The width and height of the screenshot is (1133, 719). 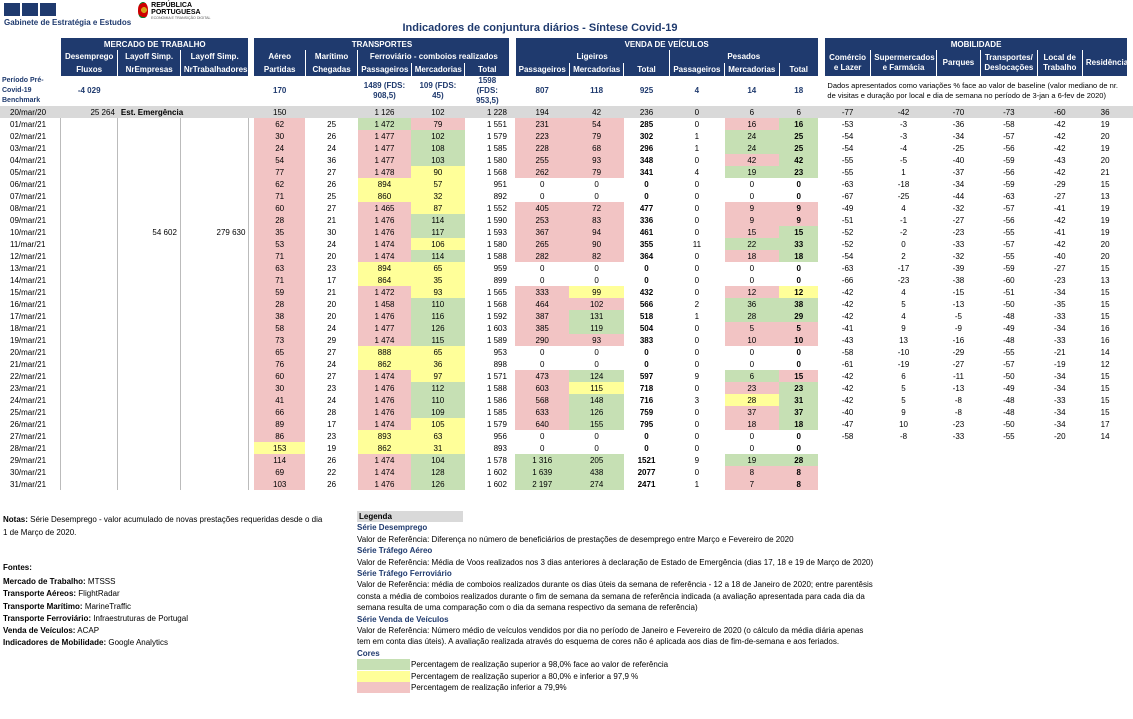 I want to click on table-cell: 69, so click(x=279, y=472).